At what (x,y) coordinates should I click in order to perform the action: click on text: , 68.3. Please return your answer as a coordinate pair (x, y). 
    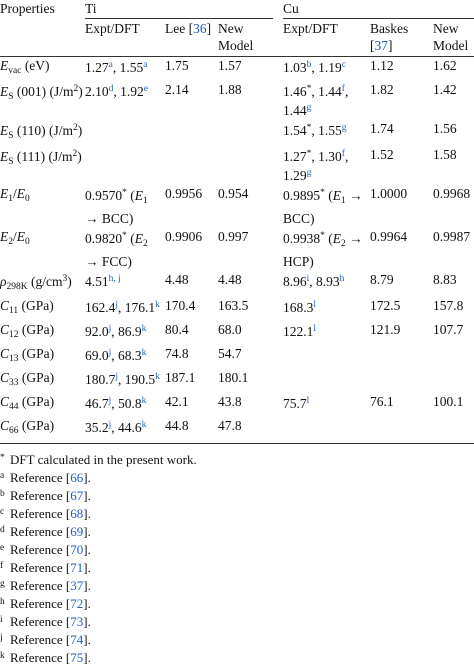
    Looking at the image, I should click on (126, 355).